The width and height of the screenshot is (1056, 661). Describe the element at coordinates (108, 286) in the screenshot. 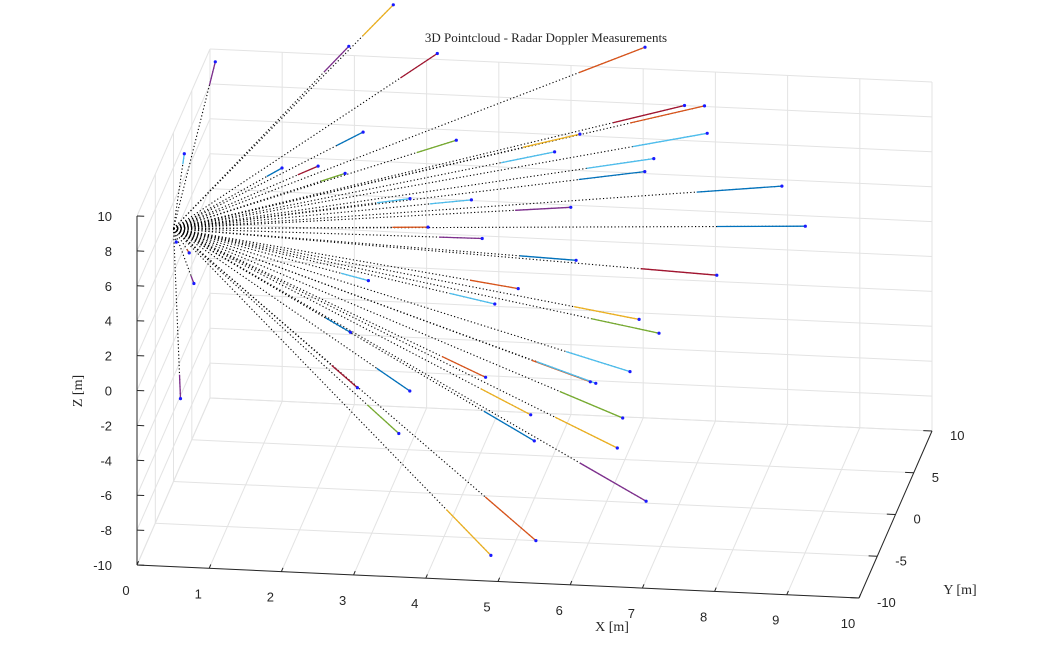

I see `z-tick-label: 6` at that location.